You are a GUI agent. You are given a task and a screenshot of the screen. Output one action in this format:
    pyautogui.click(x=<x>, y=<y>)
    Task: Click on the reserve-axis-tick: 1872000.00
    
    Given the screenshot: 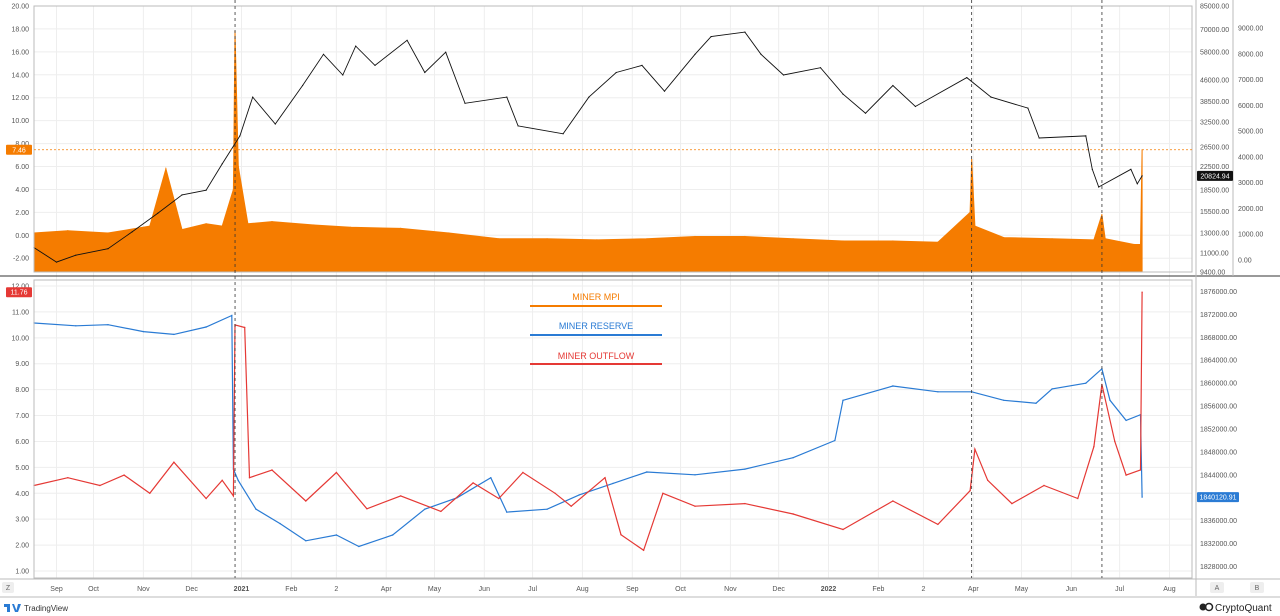 What is the action you would take?
    pyautogui.click(x=1218, y=315)
    